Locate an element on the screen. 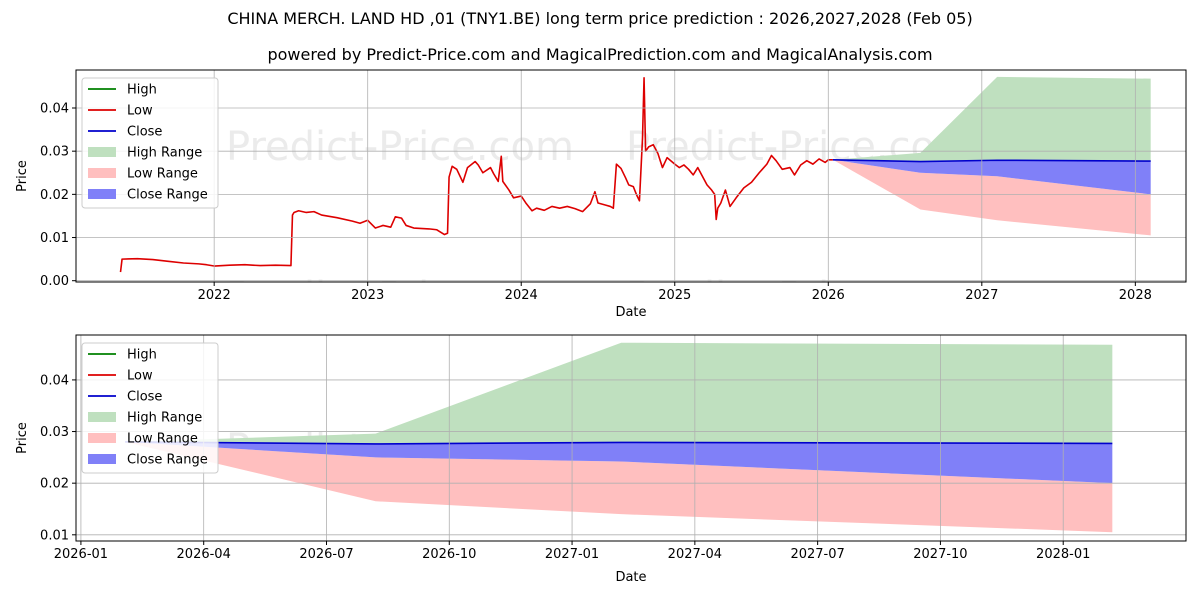  x-tick-label: 2026-10 is located at coordinates (449, 554).